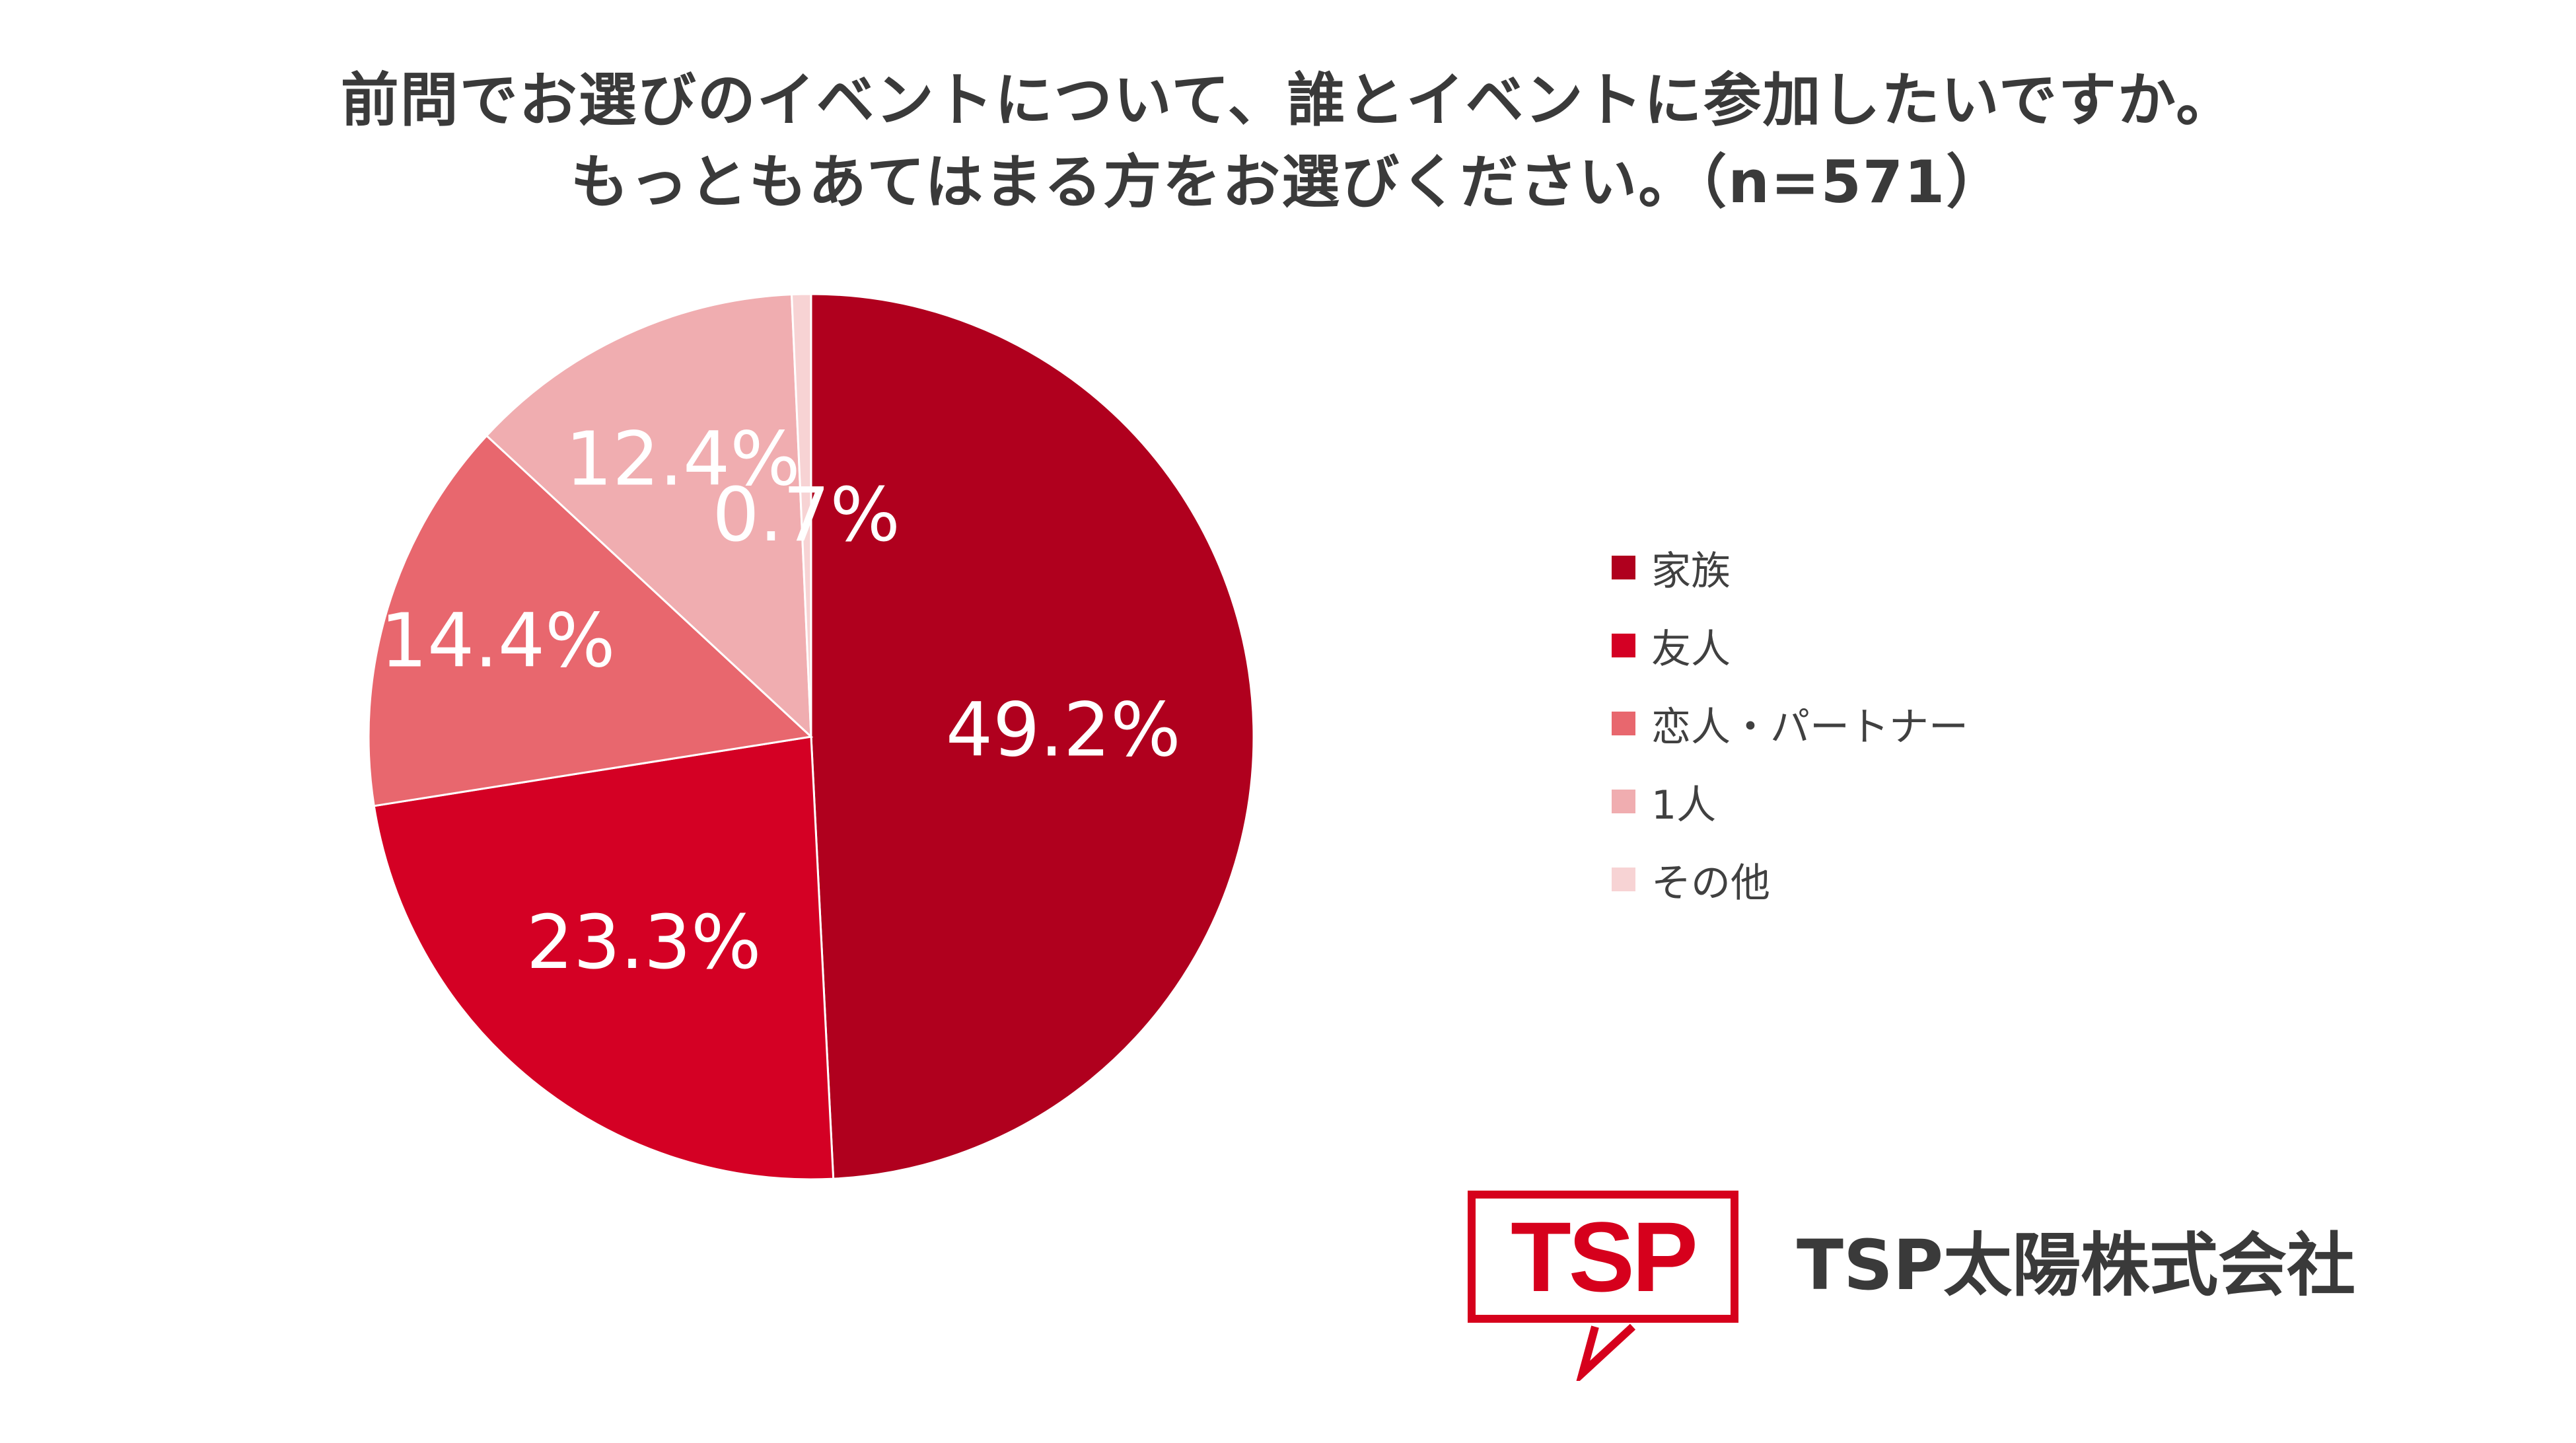 The height and width of the screenshot is (1443, 2576). What do you see at coordinates (648, 516) in the screenshot?
I see `pie-slice-alone` at bounding box center [648, 516].